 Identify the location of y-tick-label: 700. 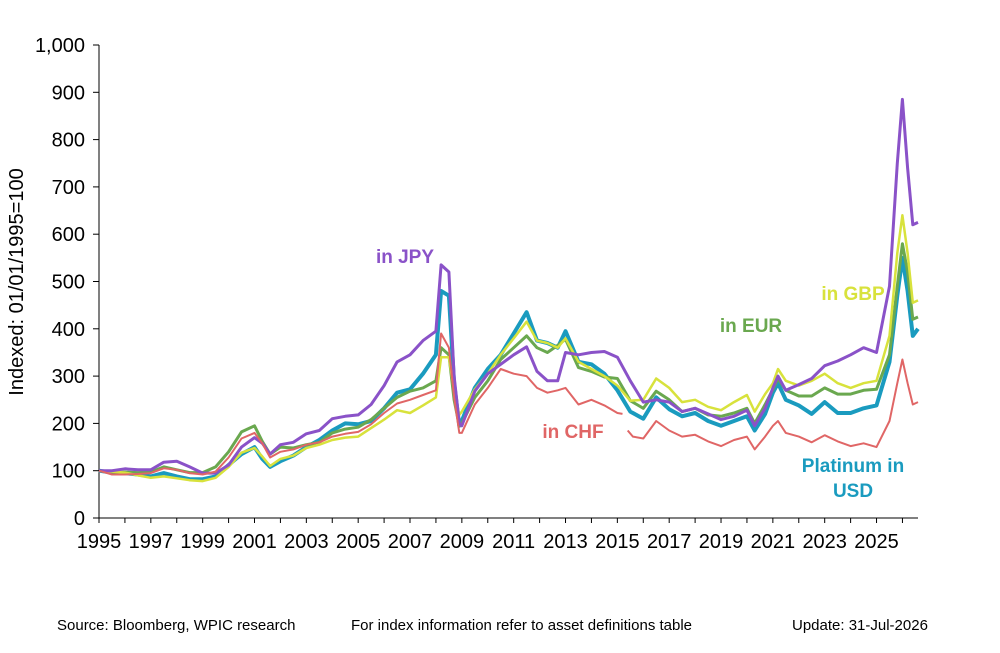
(68, 188).